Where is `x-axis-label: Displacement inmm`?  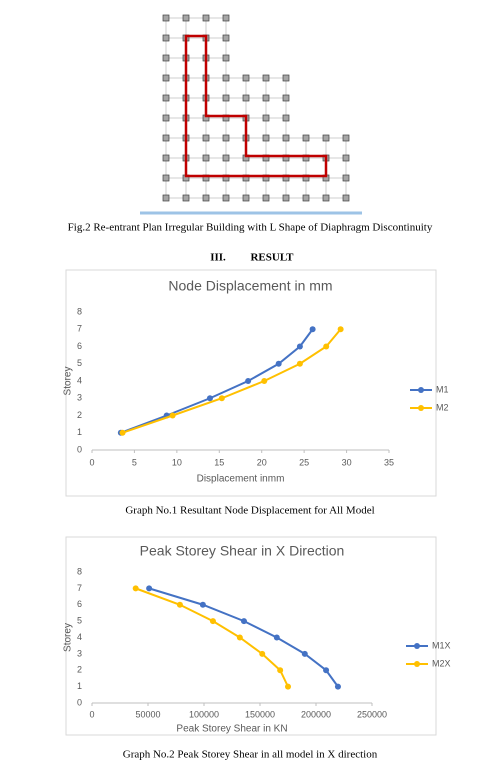 x-axis-label: Displacement inmm is located at coordinates (241, 479).